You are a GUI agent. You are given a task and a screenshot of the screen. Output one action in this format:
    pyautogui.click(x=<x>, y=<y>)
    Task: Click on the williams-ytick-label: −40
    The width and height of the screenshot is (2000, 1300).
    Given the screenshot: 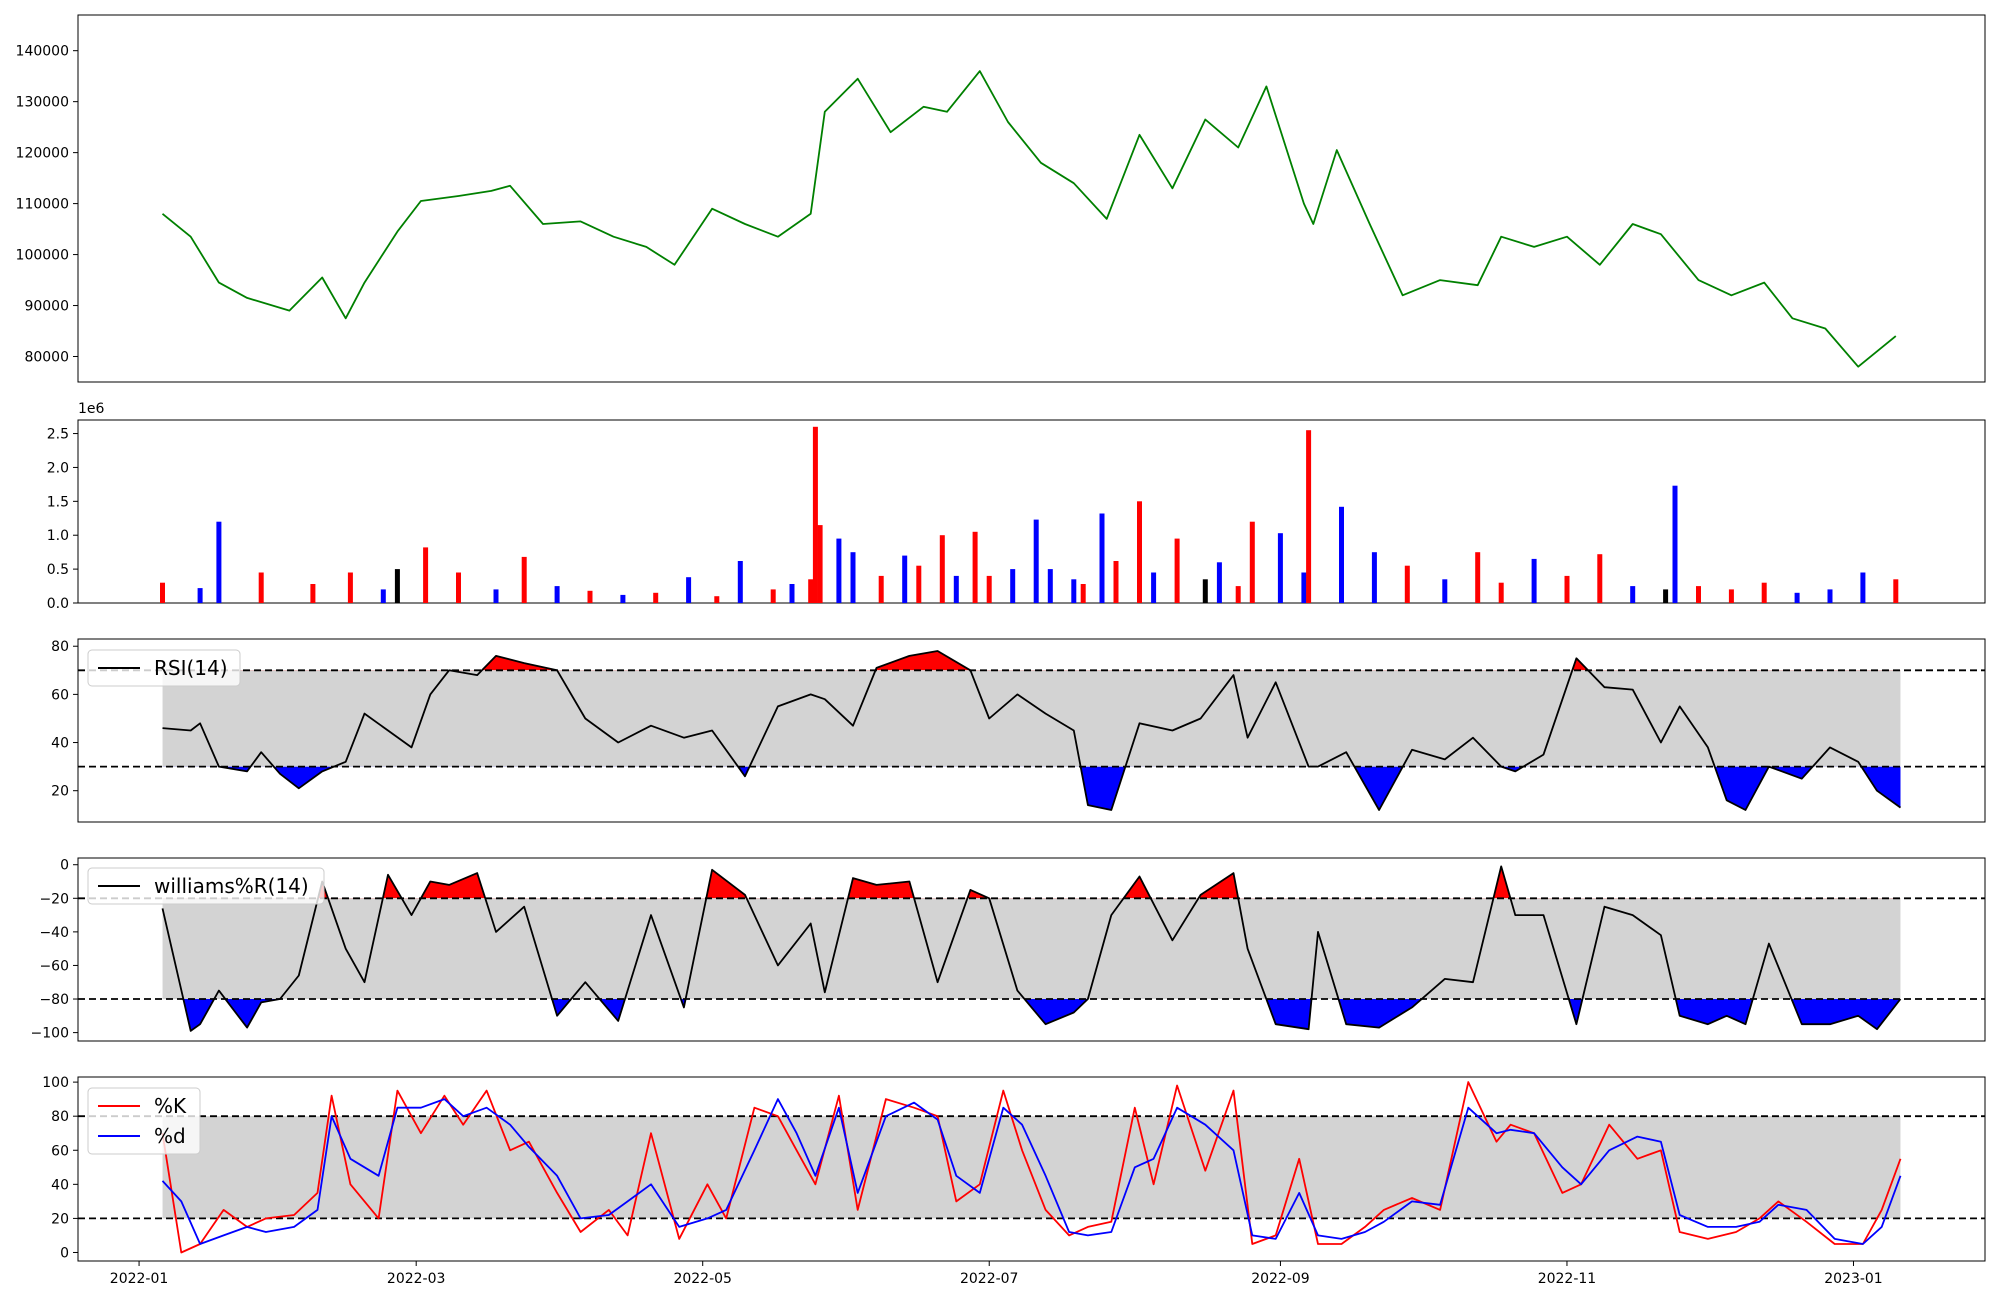 What is the action you would take?
    pyautogui.click(x=54, y=933)
    